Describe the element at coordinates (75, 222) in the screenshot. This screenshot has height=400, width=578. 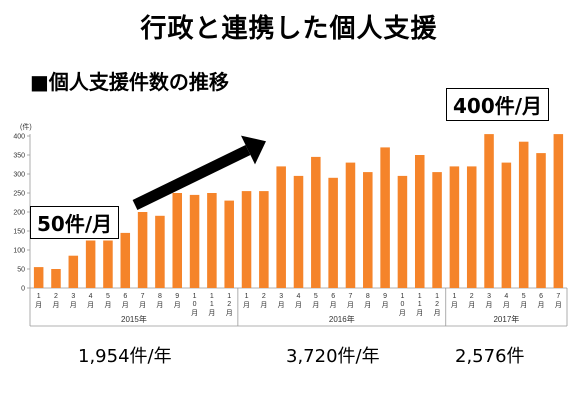
I see `callout-50-per-month: 50件/月` at that location.